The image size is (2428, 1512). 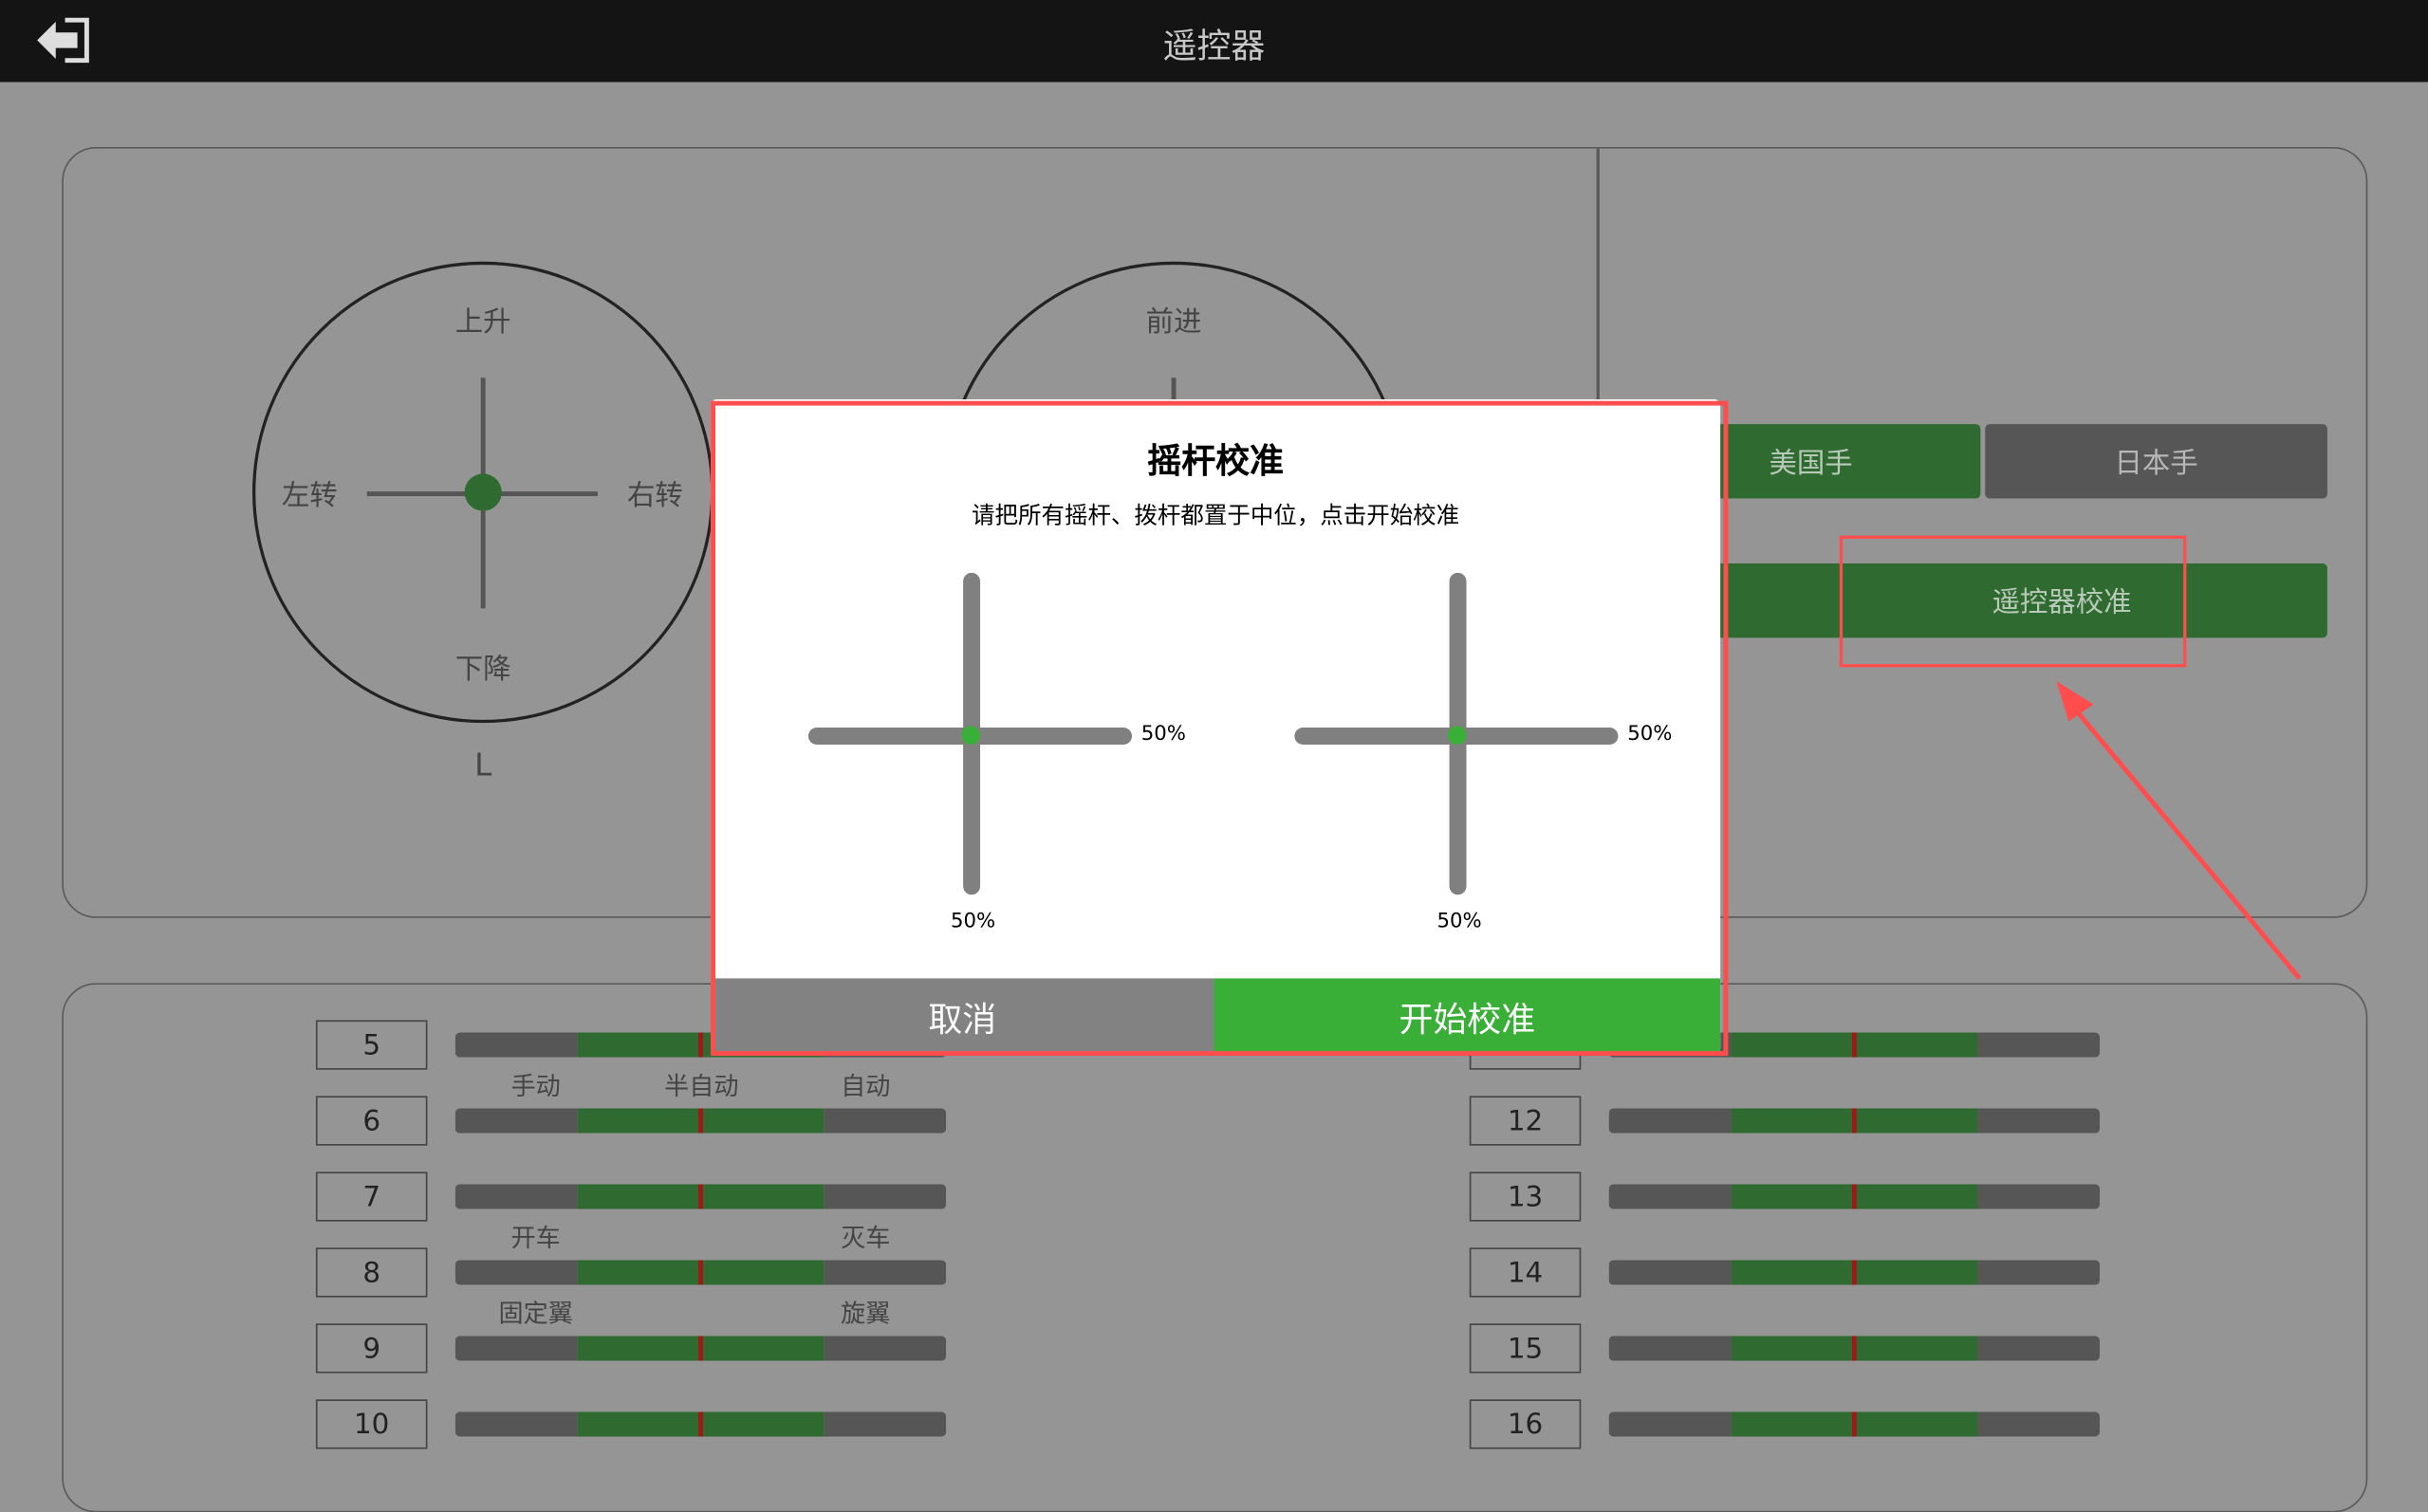 I want to click on channel-number: 16, so click(x=1525, y=1424).